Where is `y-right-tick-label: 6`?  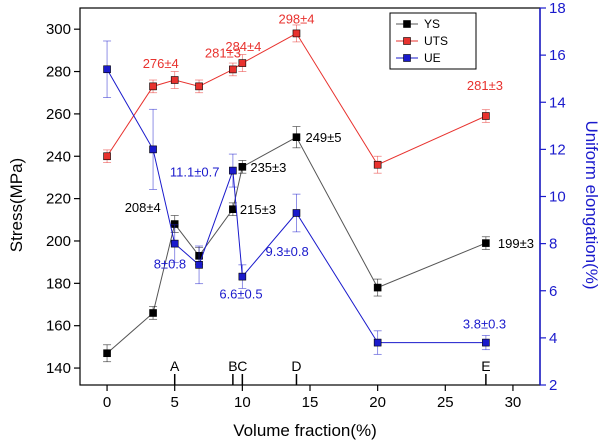
y-right-tick-label: 6 is located at coordinates (553, 291).